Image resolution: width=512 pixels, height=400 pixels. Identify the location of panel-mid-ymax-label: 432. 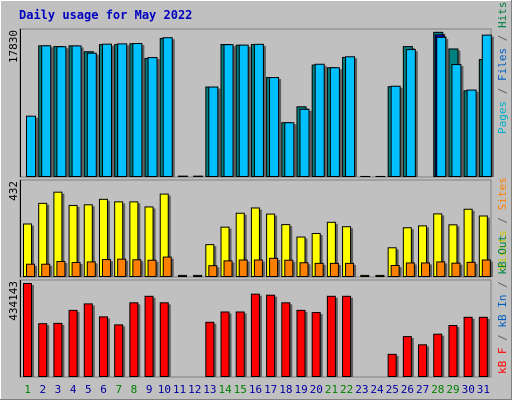
(13, 191).